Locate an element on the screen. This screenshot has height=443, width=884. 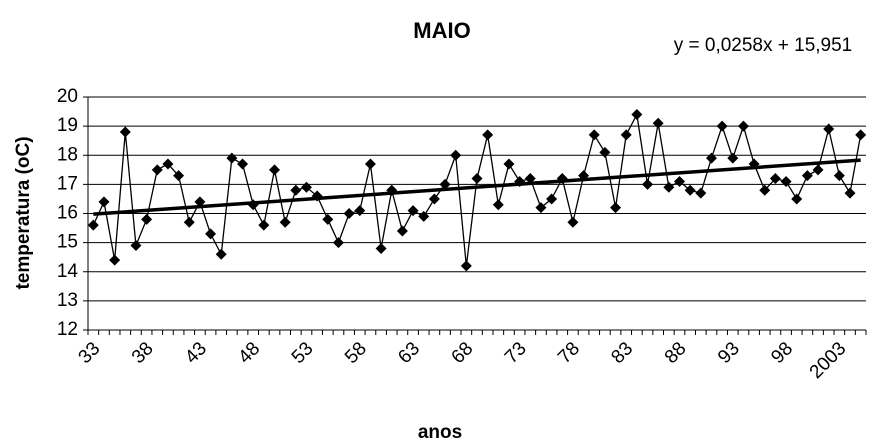
x-tick-label: 88 is located at coordinates (676, 353).